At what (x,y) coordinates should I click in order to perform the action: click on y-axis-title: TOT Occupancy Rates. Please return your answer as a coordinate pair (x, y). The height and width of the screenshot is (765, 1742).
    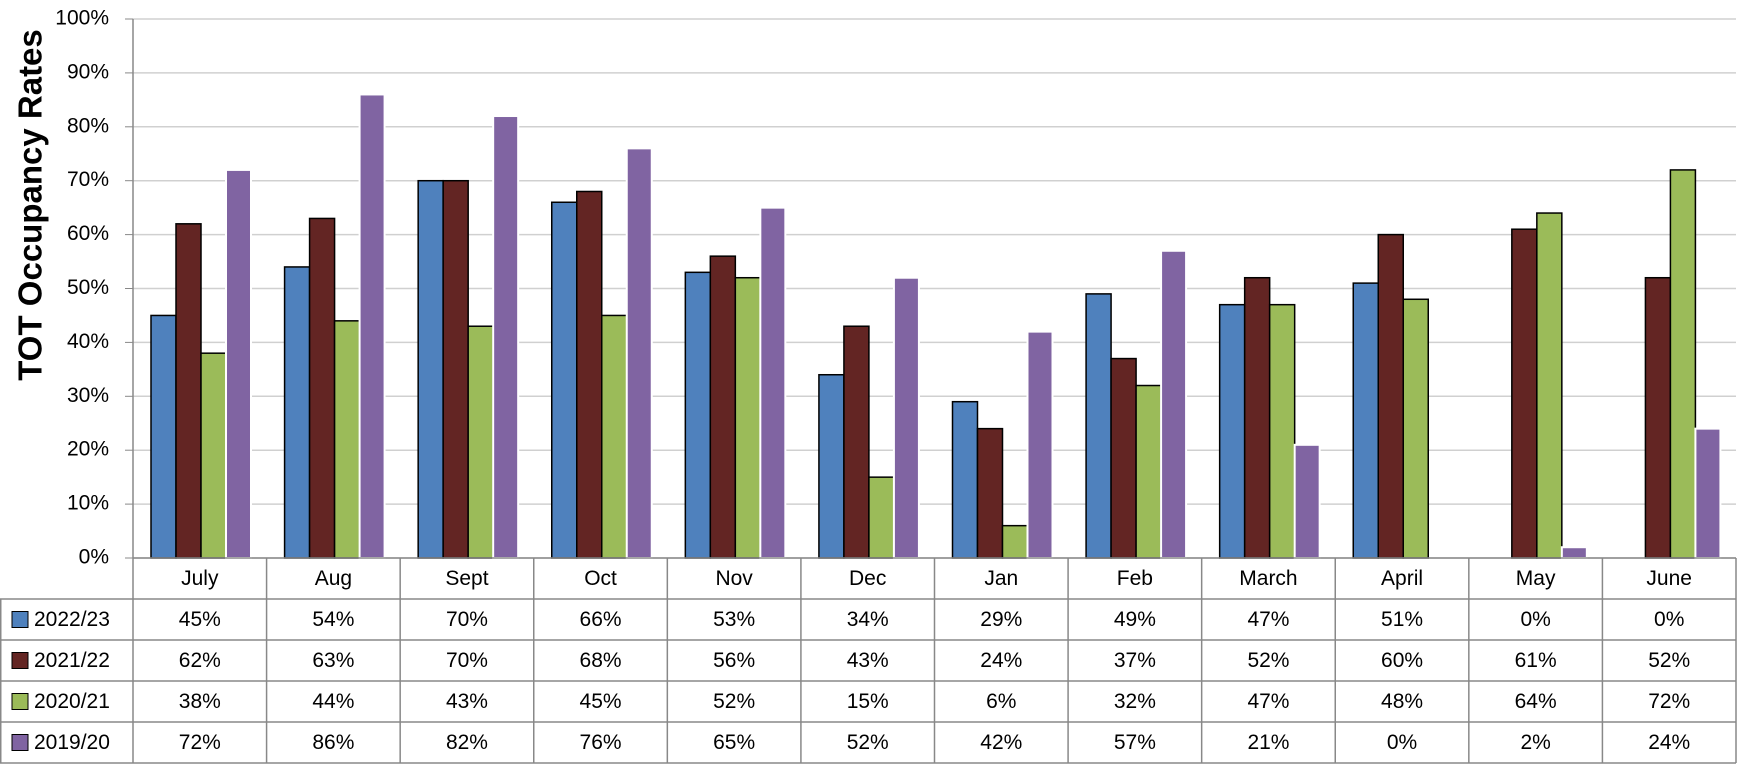
    Looking at the image, I should click on (30, 205).